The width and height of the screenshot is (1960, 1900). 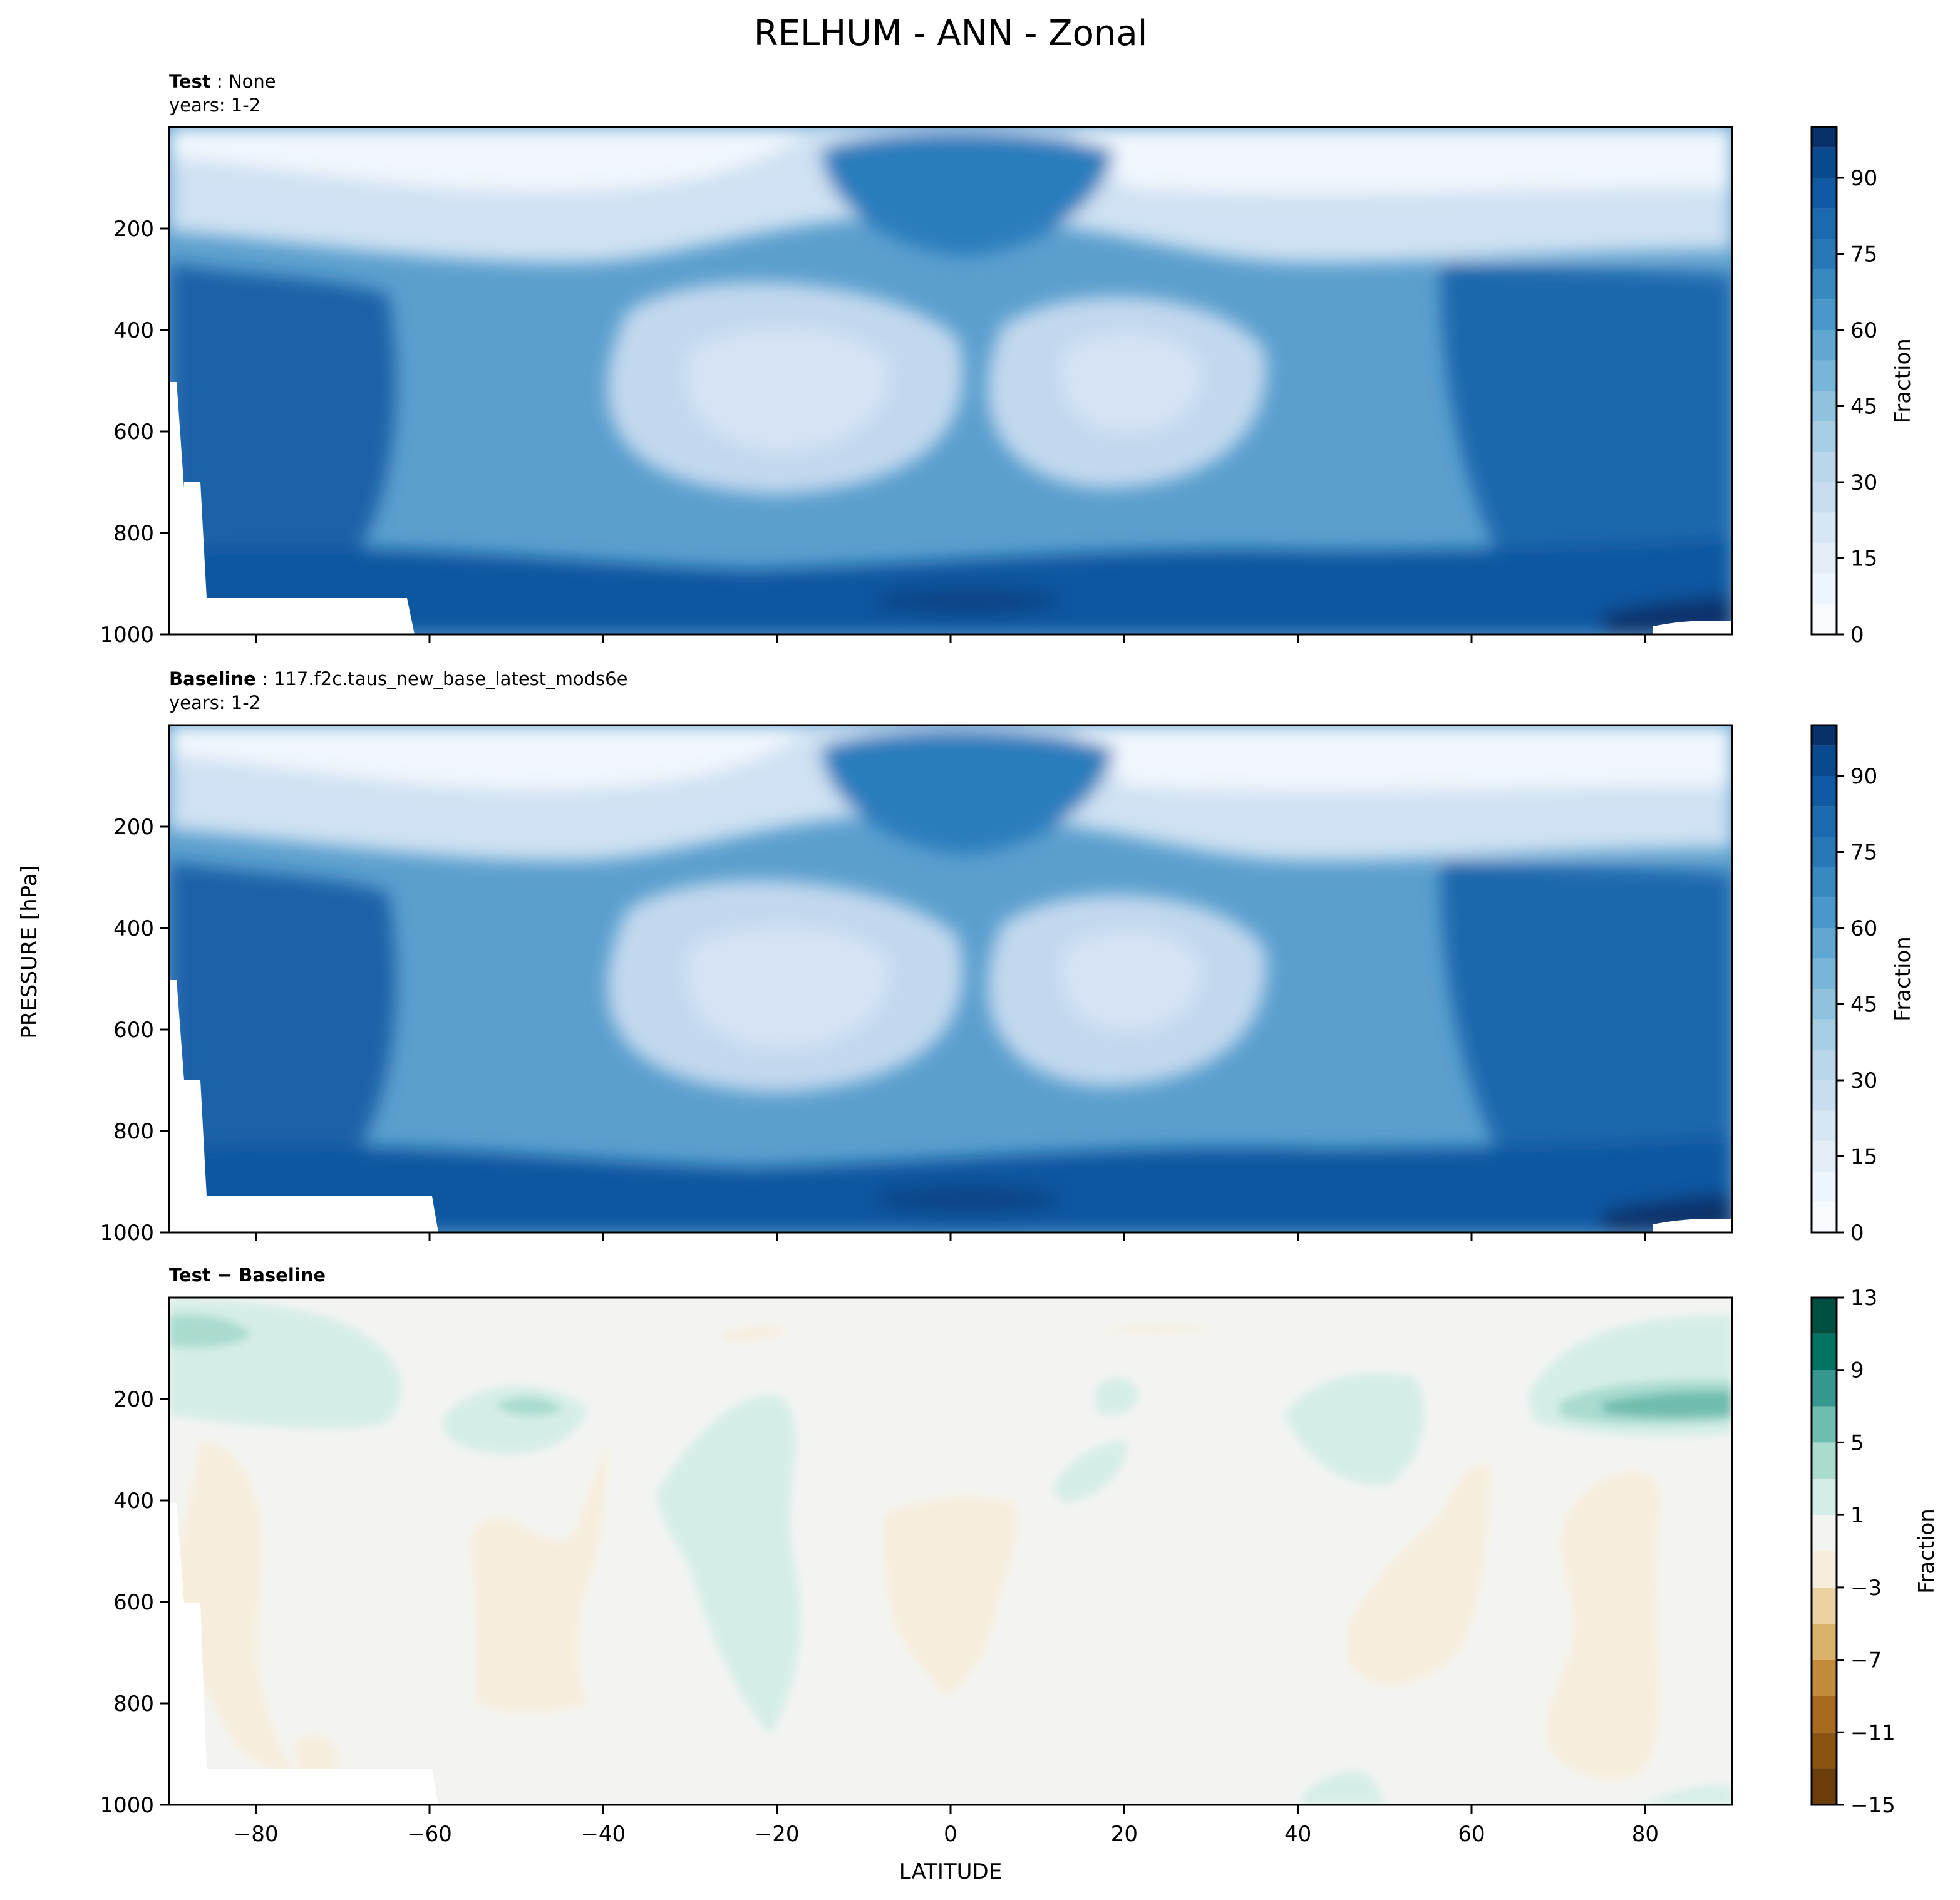 What do you see at coordinates (133, 928) in the screenshot?
I see `baseline-y-tick-label: 400` at bounding box center [133, 928].